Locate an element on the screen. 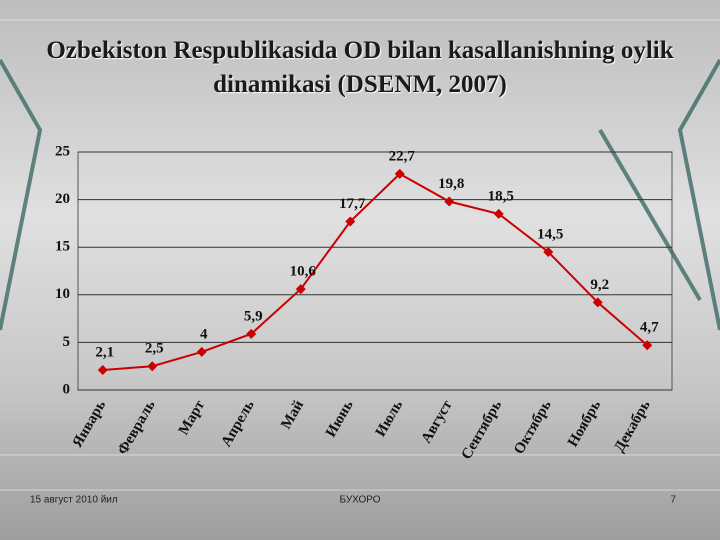 Image resolution: width=720 pixels, height=540 pixels. x-tick-label: Август is located at coordinates (437, 421).